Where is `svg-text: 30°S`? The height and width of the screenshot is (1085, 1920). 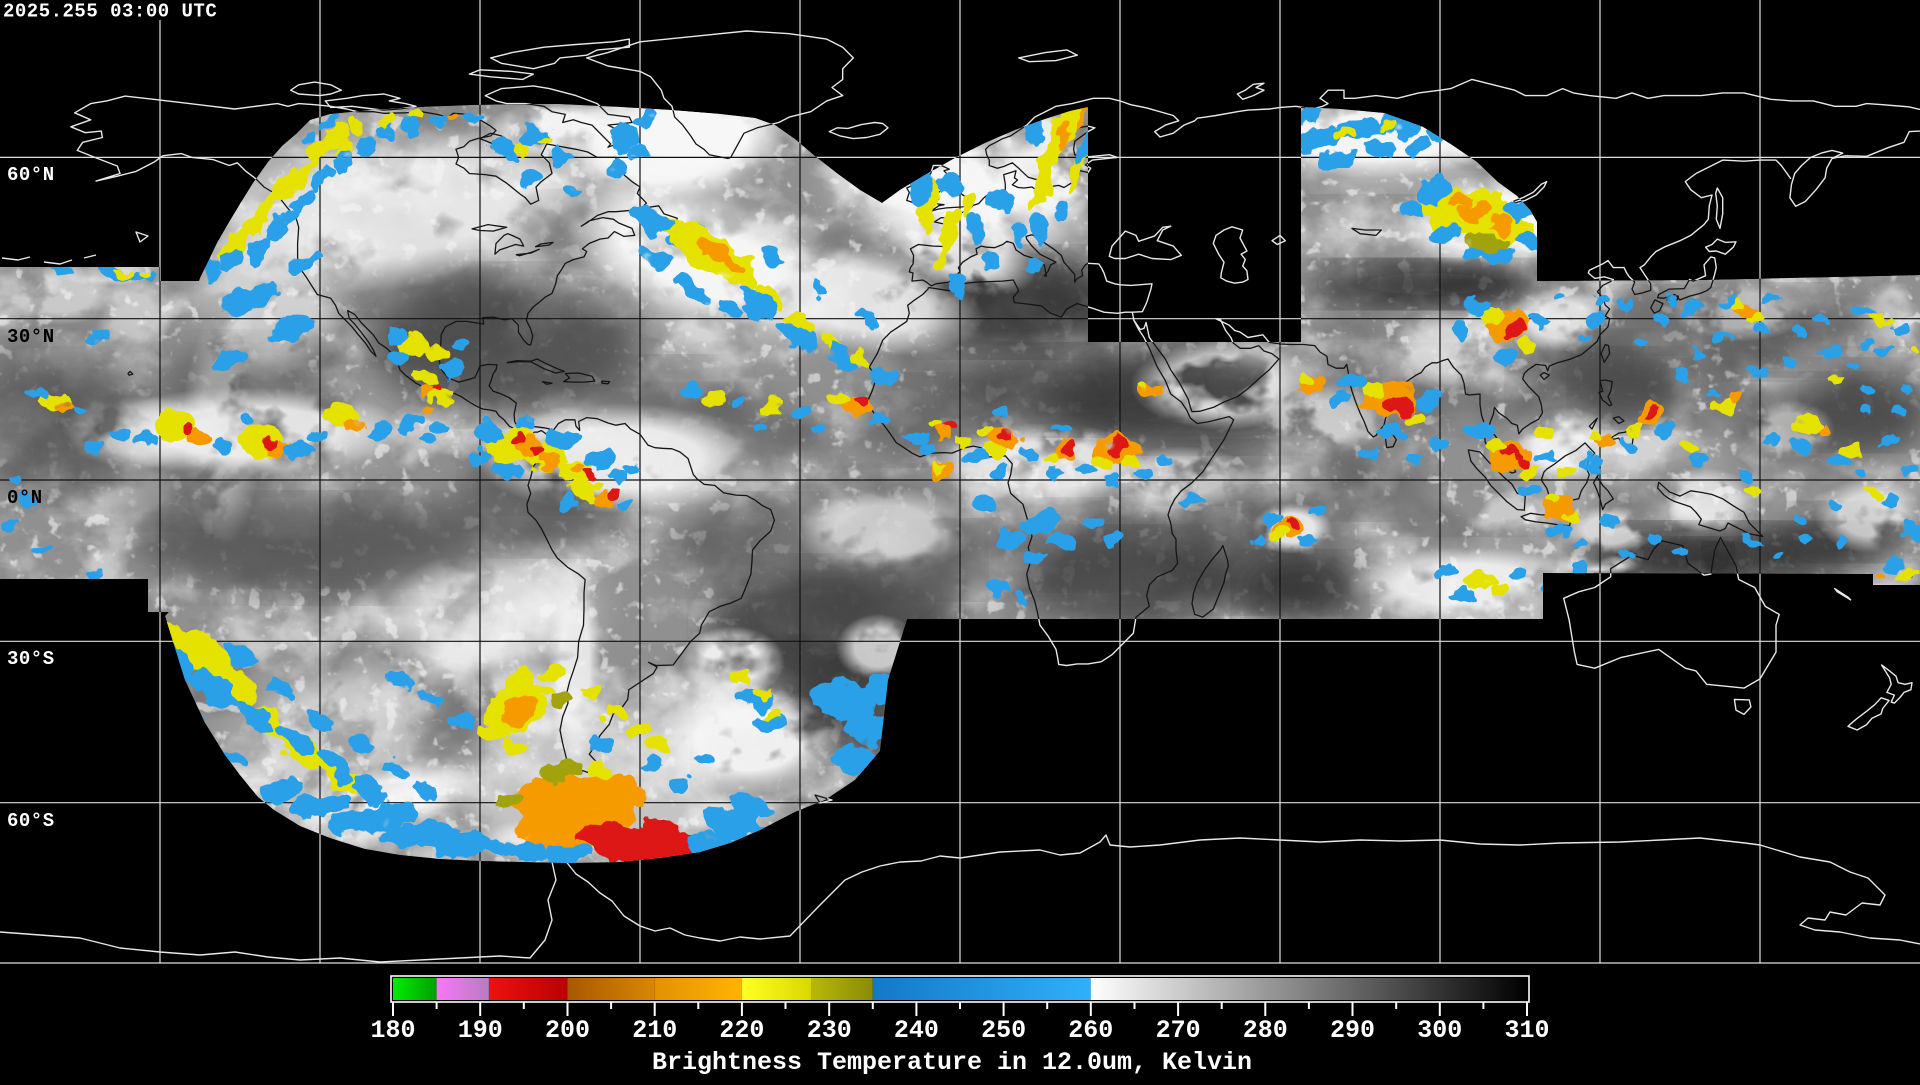 svg-text: 30°S is located at coordinates (31, 659).